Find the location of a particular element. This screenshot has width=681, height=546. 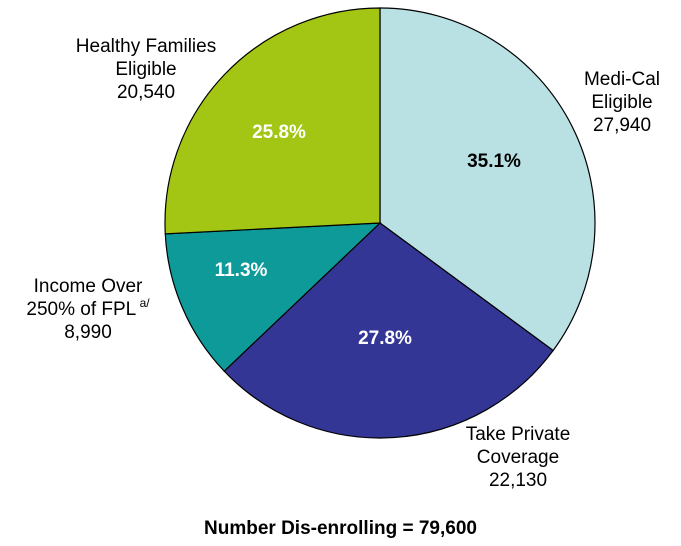

slice-category-label-2: Income Over 250% of FPL a/8,990 is located at coordinates (88, 309).